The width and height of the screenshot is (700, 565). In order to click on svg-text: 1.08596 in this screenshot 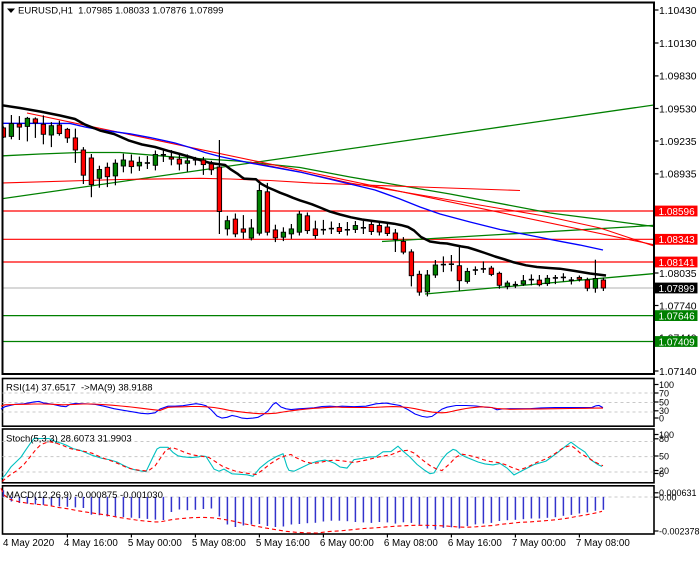, I will do `click(677, 212)`.